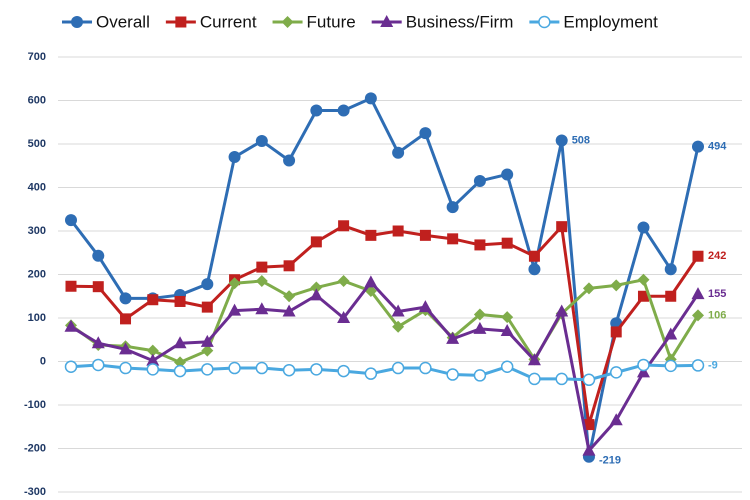 This screenshot has width=750, height=500. Describe the element at coordinates (713, 365) in the screenshot. I see `data-label: -9` at that location.